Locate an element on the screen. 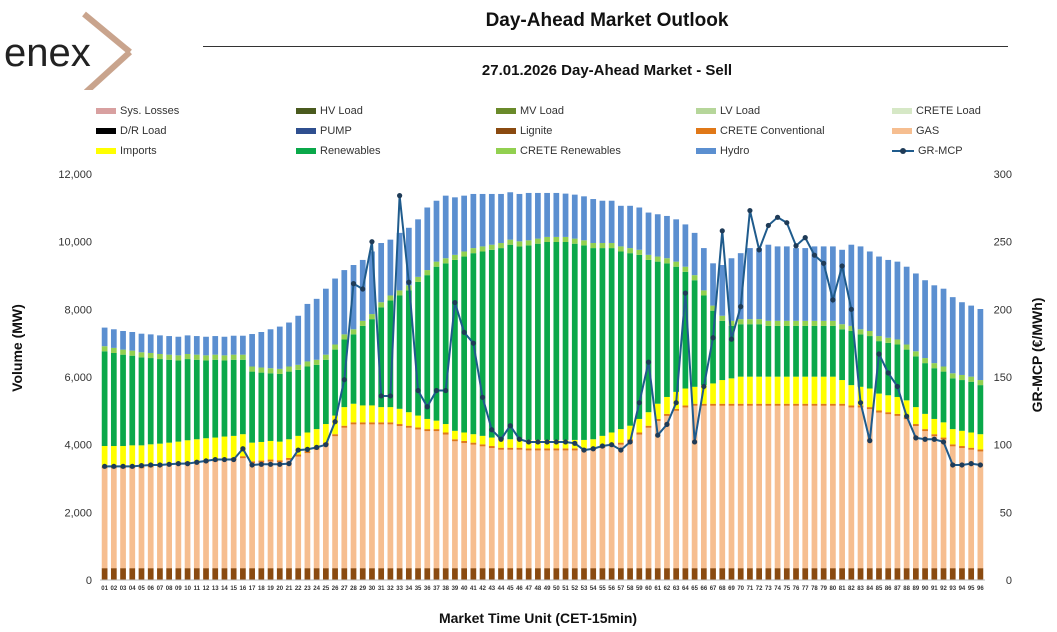 This screenshot has height=632, width=1057. x-tick-label: 57 is located at coordinates (621, 589).